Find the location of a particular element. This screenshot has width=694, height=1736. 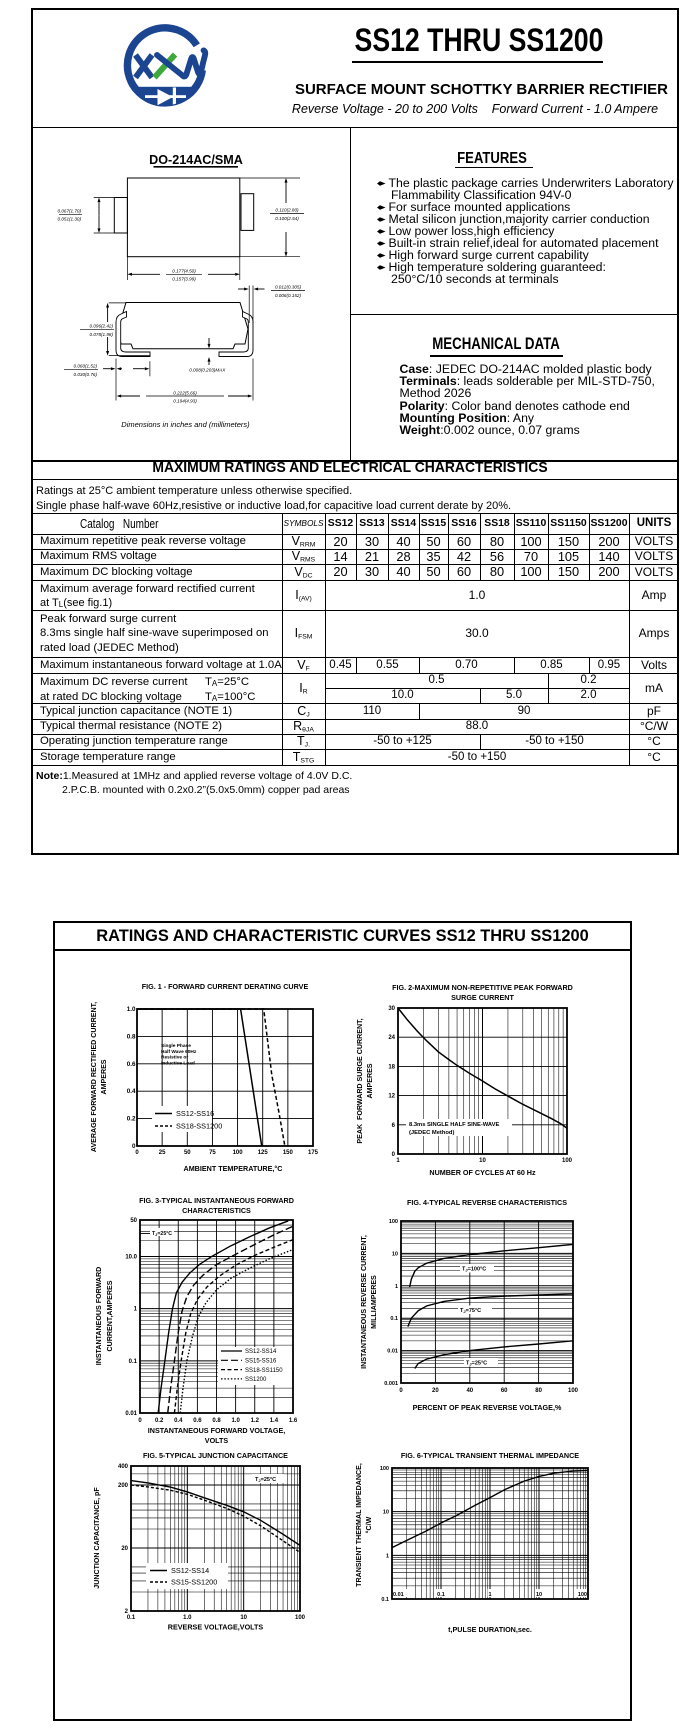

svg-text: SS12-SS14 is located at coordinates (190, 1570).